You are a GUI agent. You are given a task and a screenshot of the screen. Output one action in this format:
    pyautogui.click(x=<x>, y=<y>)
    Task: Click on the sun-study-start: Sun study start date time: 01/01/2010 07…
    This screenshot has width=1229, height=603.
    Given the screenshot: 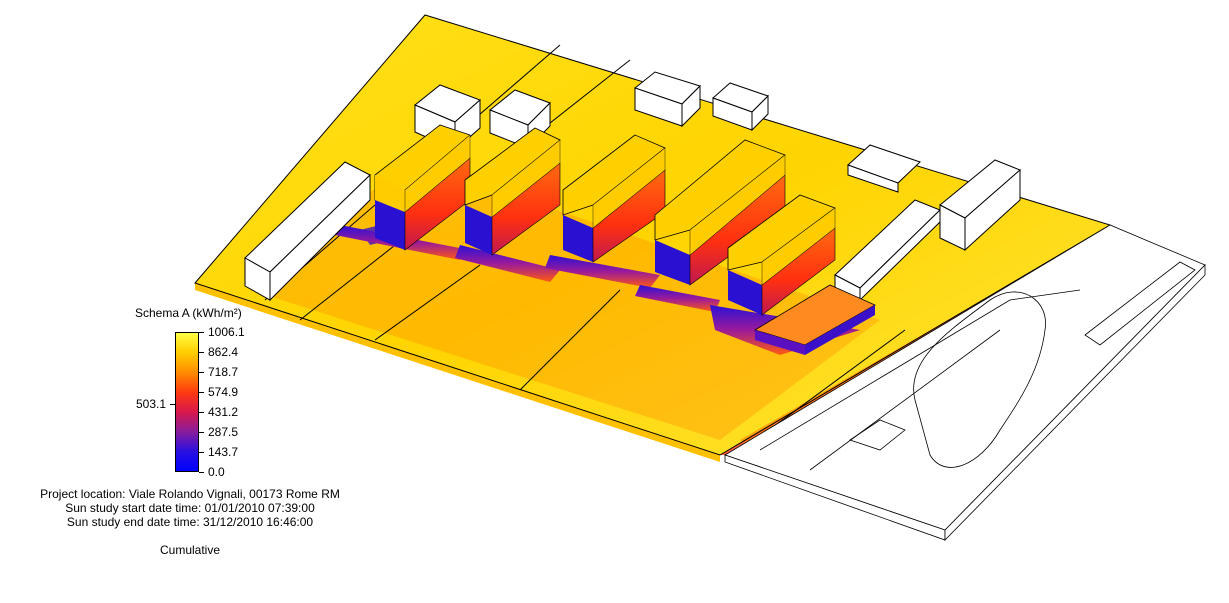 What is the action you would take?
    pyautogui.click(x=190, y=508)
    